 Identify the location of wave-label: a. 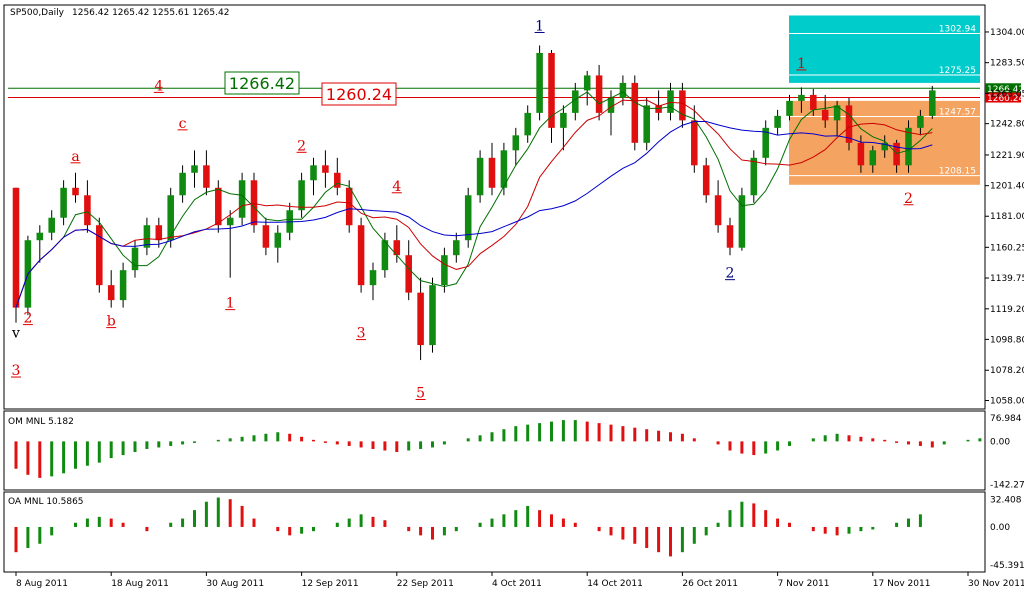
(75, 157).